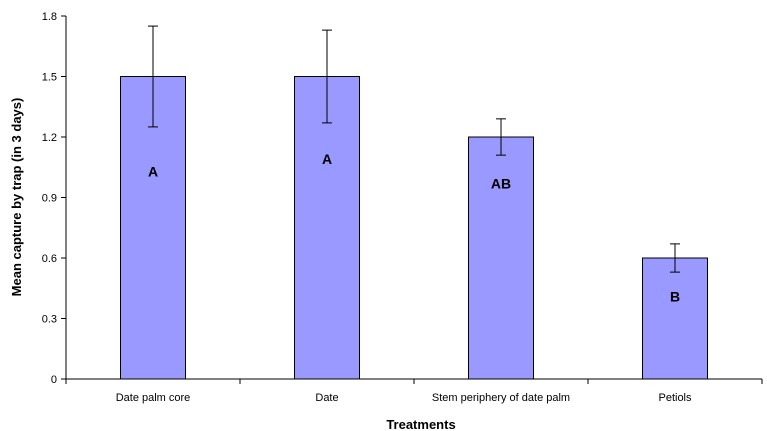  What do you see at coordinates (153, 398) in the screenshot?
I see `x-tick-label: Date palm core` at bounding box center [153, 398].